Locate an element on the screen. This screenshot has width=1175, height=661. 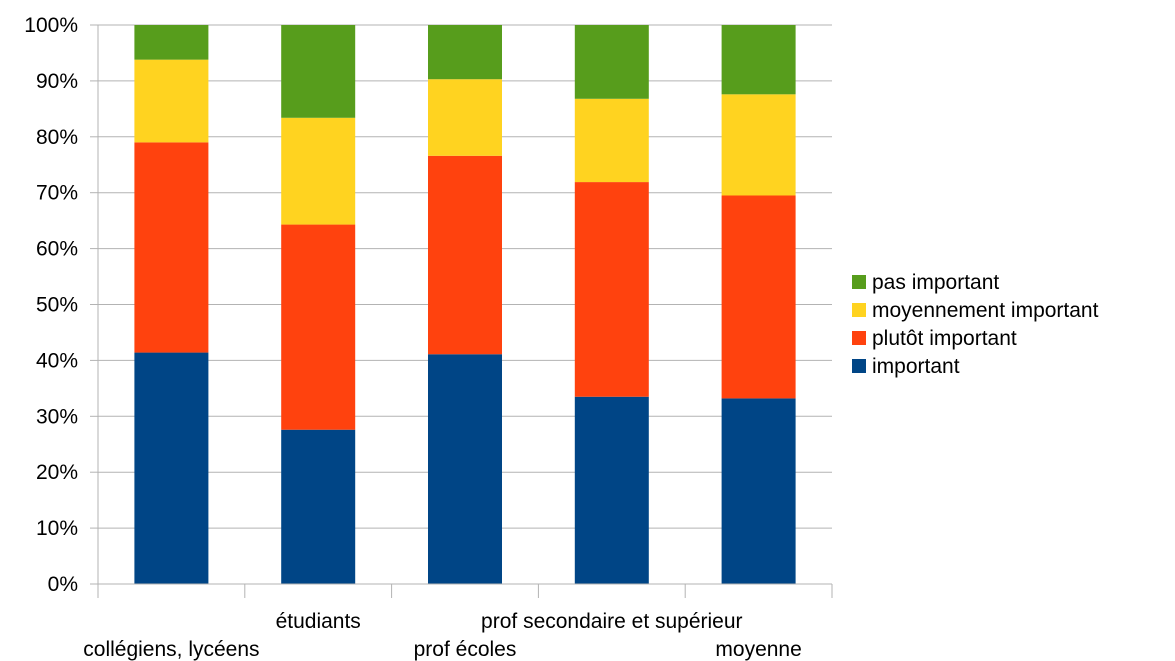
legend-label: important is located at coordinates (916, 366).